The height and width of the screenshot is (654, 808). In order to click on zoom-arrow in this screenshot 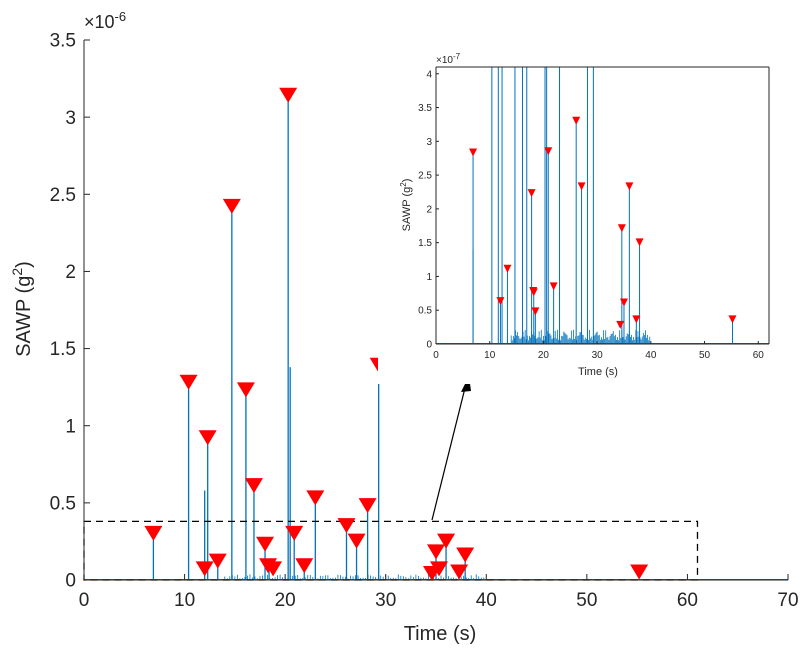, I will do `click(451, 448)`.